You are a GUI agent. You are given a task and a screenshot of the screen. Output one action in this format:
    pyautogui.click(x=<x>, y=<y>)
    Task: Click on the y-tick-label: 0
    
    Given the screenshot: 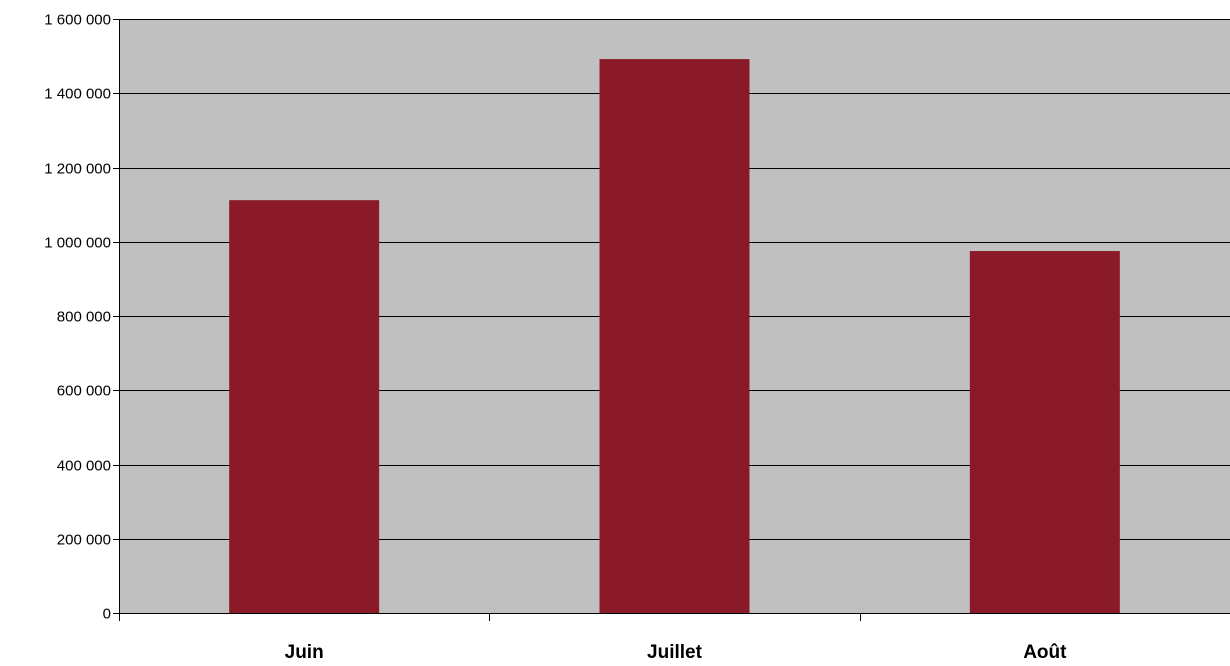 What is the action you would take?
    pyautogui.click(x=107, y=614)
    